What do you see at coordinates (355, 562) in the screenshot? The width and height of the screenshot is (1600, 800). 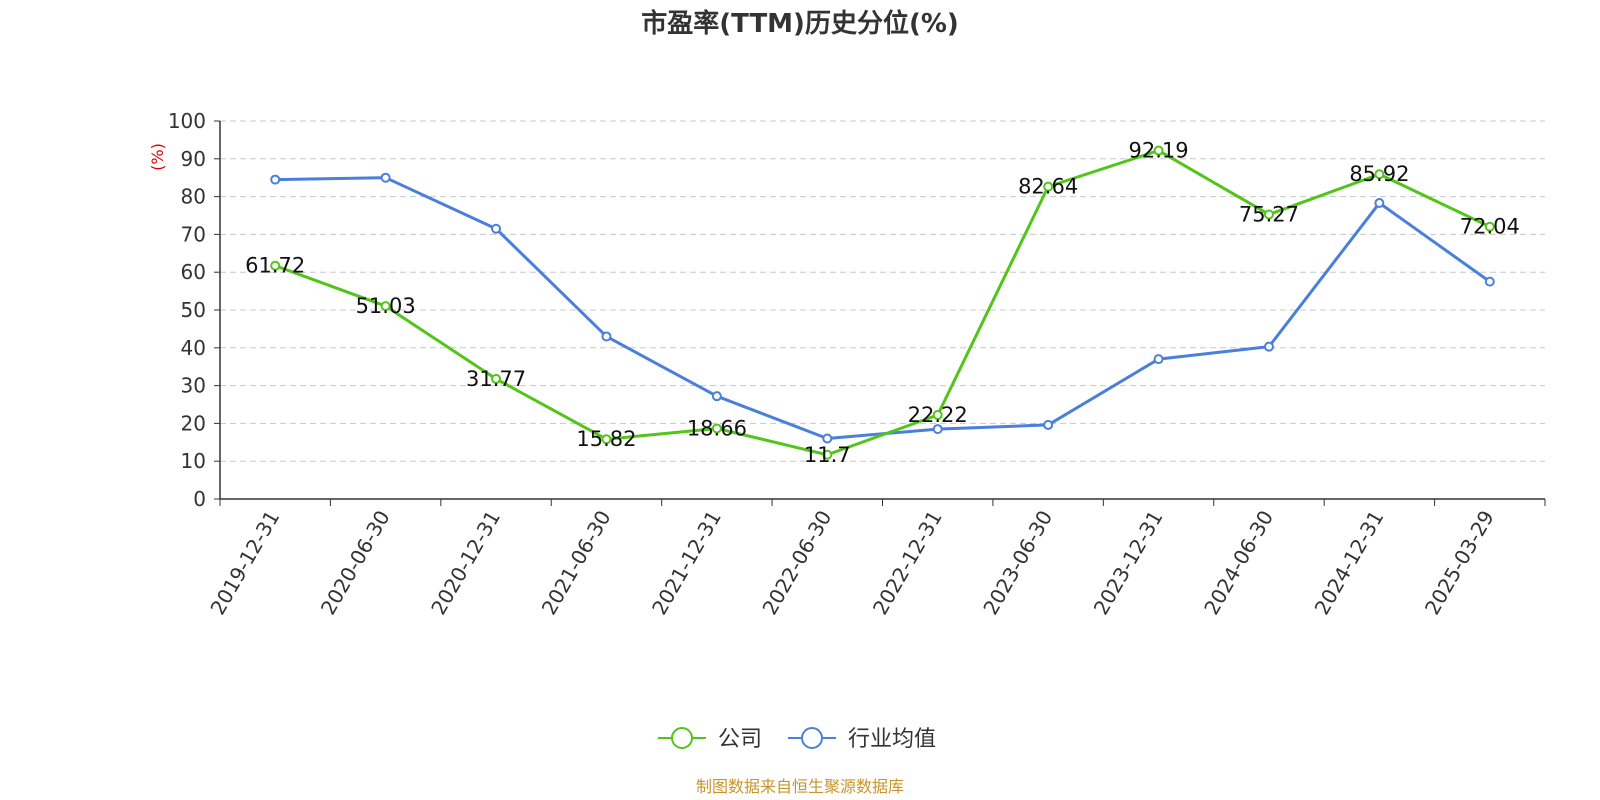 I see `x-tick-label: 2020-06-30` at bounding box center [355, 562].